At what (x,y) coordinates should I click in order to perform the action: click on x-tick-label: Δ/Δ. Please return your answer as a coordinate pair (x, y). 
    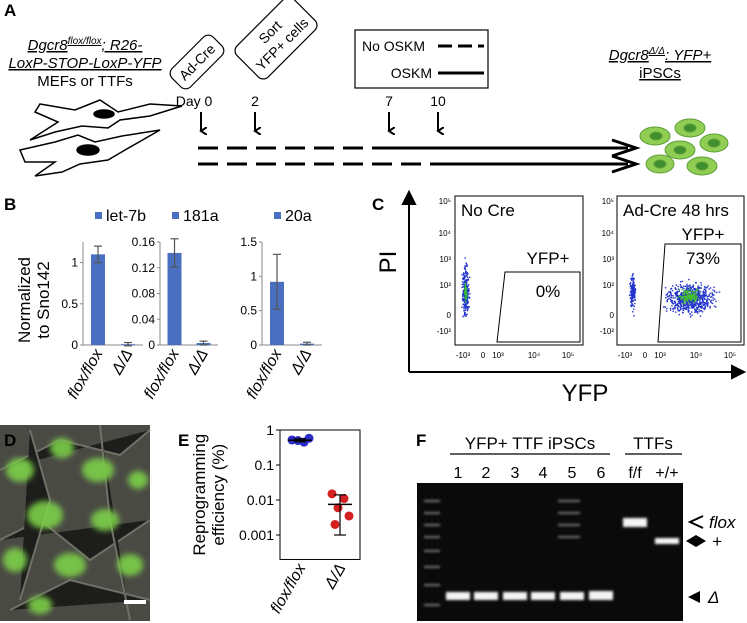
    Looking at the image, I should click on (122, 363).